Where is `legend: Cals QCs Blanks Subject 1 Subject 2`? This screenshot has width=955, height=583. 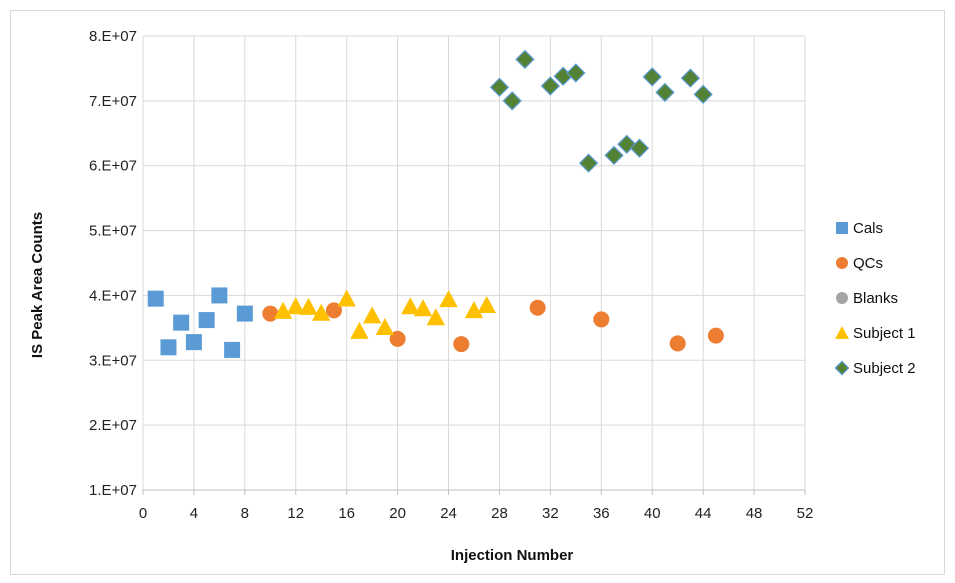 legend: Cals QCs Blanks Subject 1 Subject 2 is located at coordinates (875, 298).